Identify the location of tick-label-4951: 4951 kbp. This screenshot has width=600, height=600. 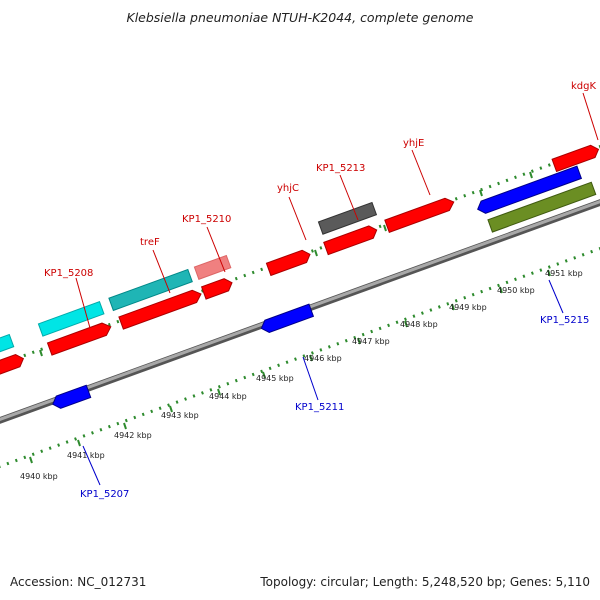
(564, 273).